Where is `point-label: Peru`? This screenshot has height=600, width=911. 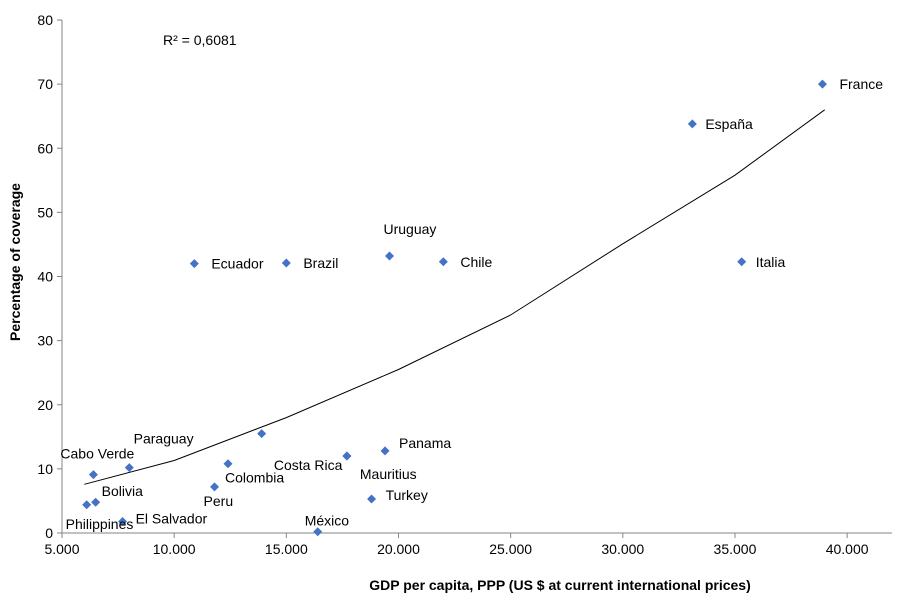 point-label: Peru is located at coordinates (219, 501).